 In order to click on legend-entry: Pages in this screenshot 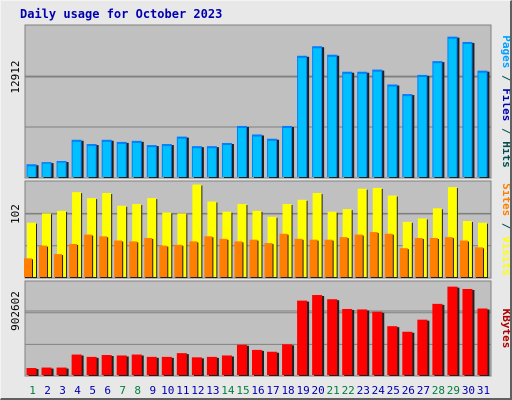, I will do `click(506, 51)`.